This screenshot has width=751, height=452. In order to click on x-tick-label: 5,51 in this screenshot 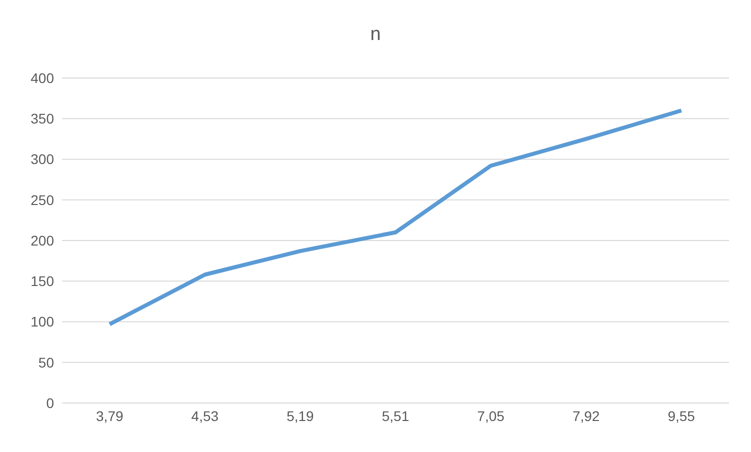, I will do `click(396, 416)`.